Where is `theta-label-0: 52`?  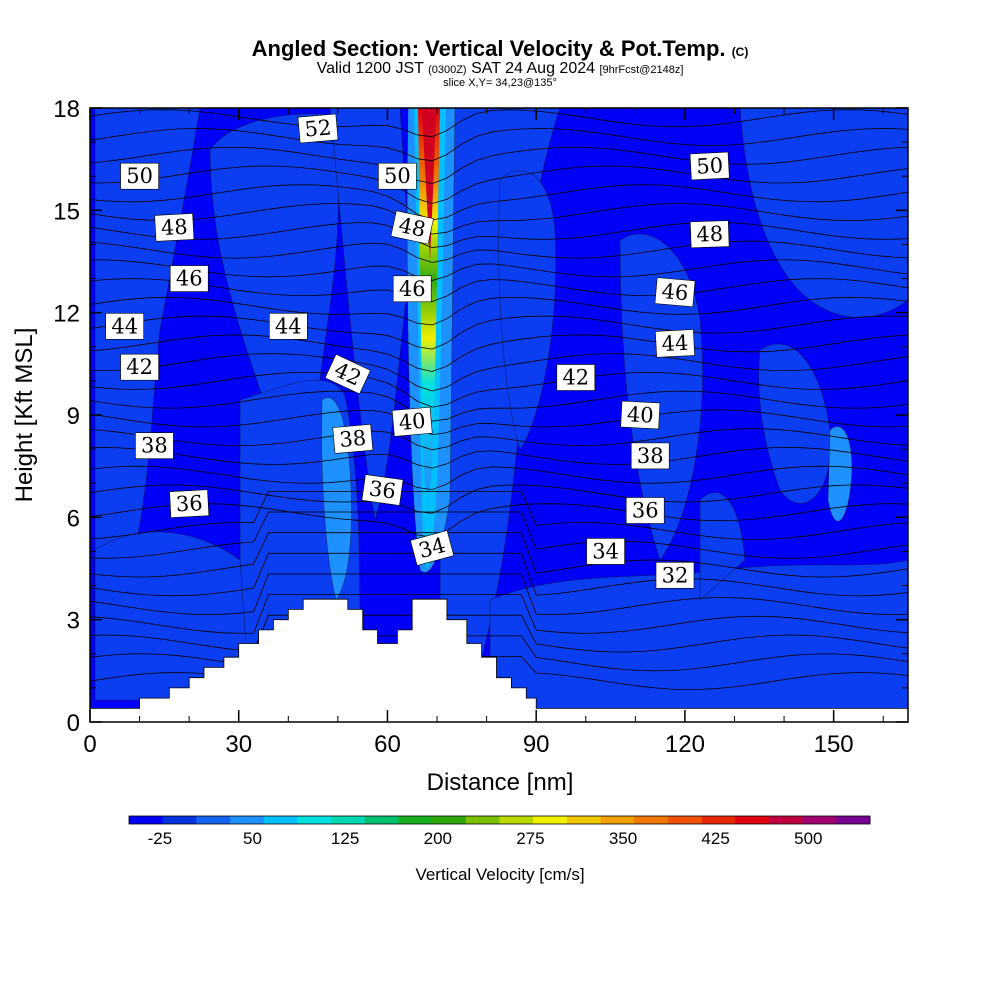 theta-label-0: 52 is located at coordinates (318, 128).